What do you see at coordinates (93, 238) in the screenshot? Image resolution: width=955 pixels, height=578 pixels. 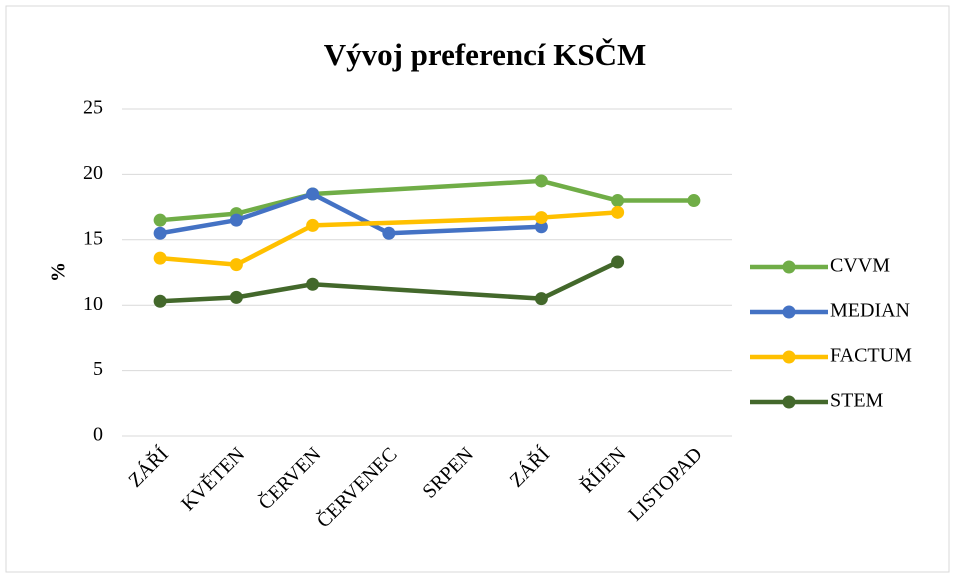 I see `y-tick-label: 15` at bounding box center [93, 238].